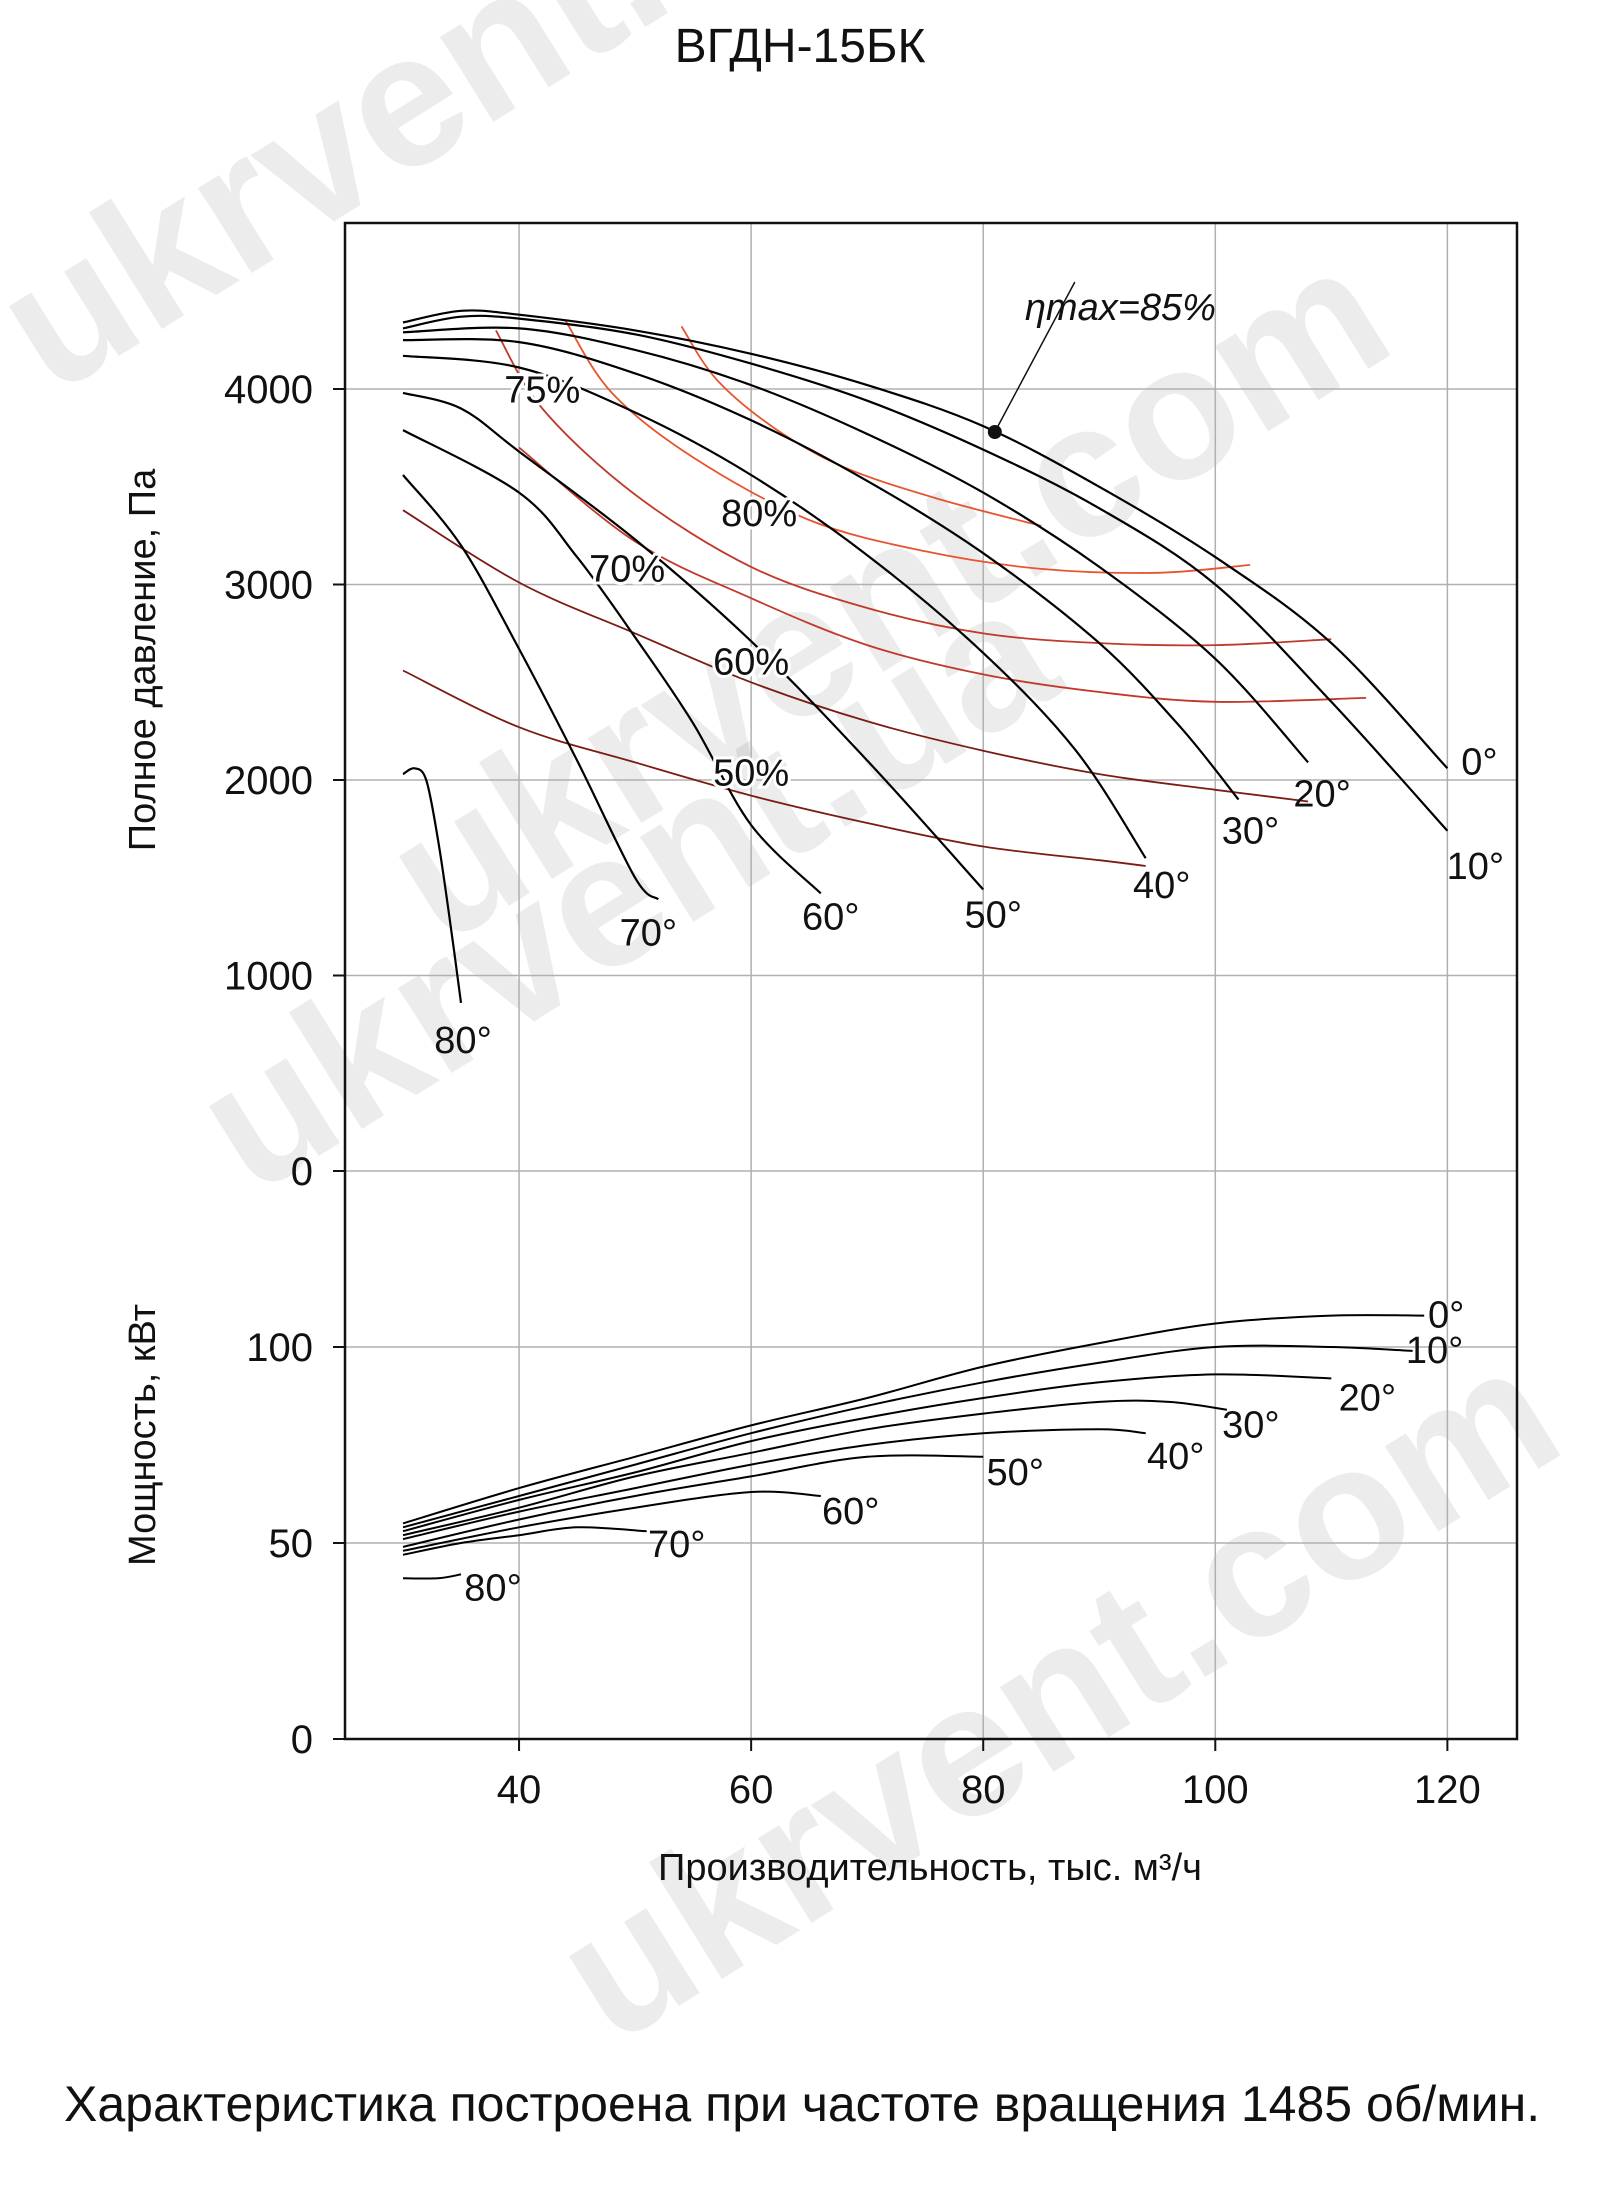 This screenshot has height=2193, width=1601. Describe the element at coordinates (1446, 1316) in the screenshot. I see `power-curve-label: 0°` at that location.